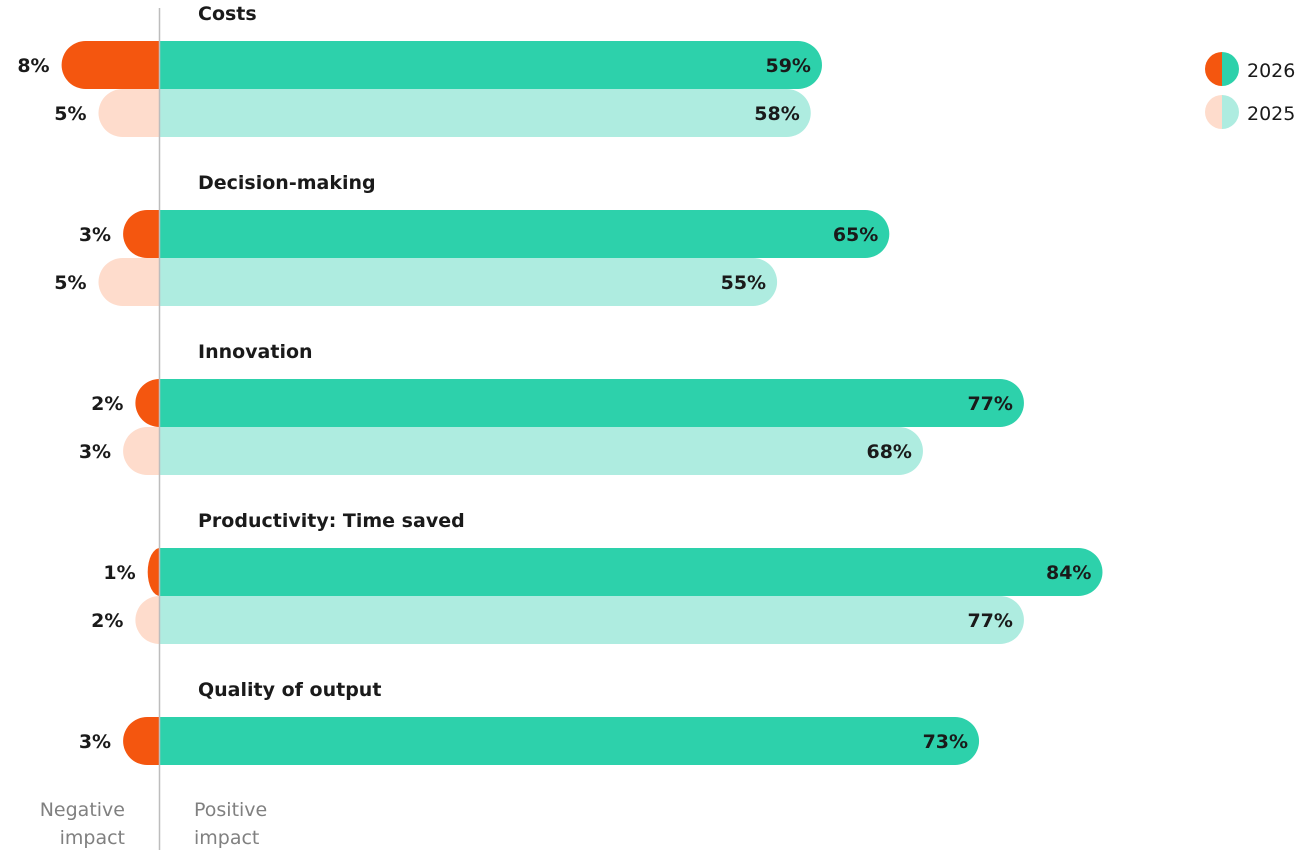  I want to click on bar-negative-innovation-2025, so click(141, 451).